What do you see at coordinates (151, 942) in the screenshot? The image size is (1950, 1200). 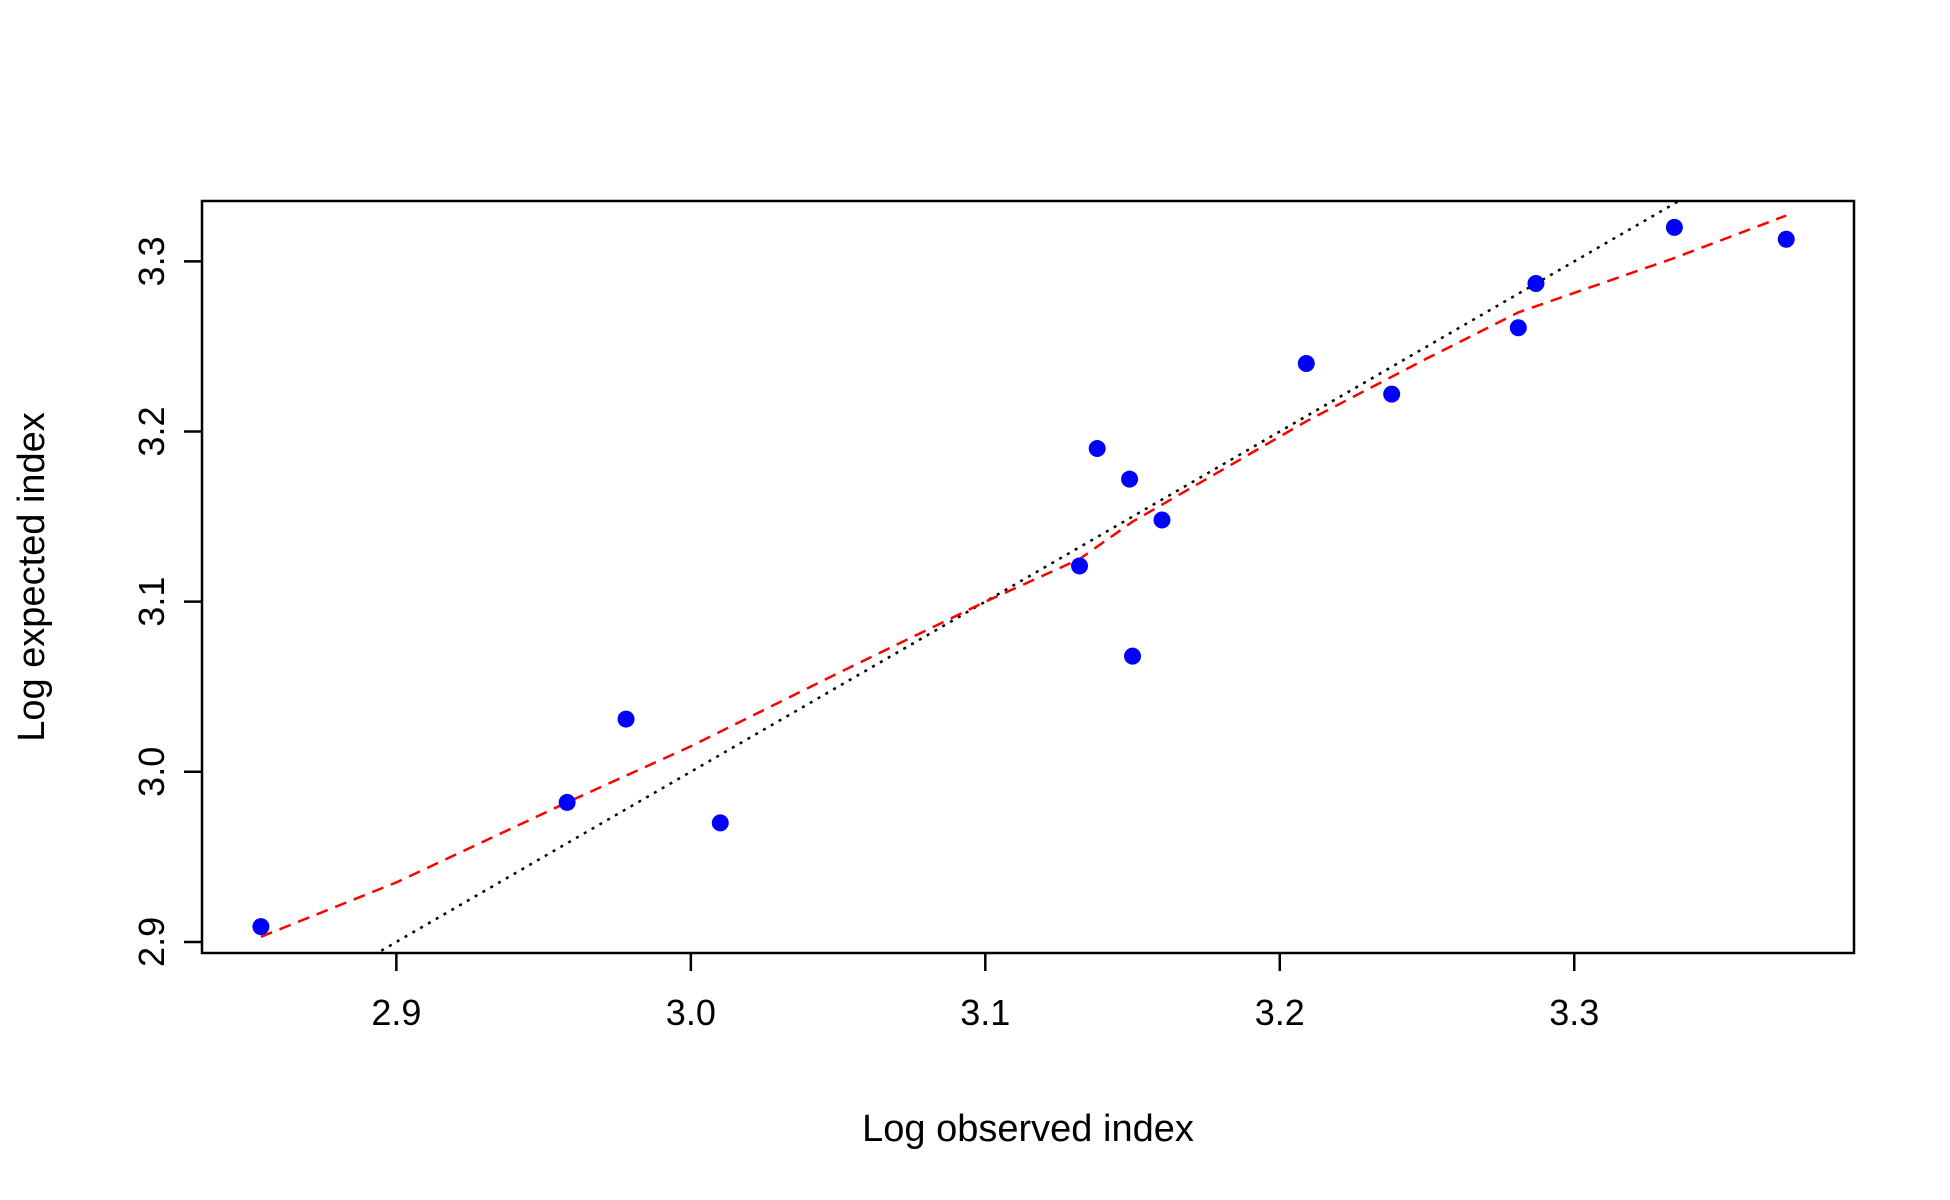 I see `y-tick-label: 2.9` at bounding box center [151, 942].